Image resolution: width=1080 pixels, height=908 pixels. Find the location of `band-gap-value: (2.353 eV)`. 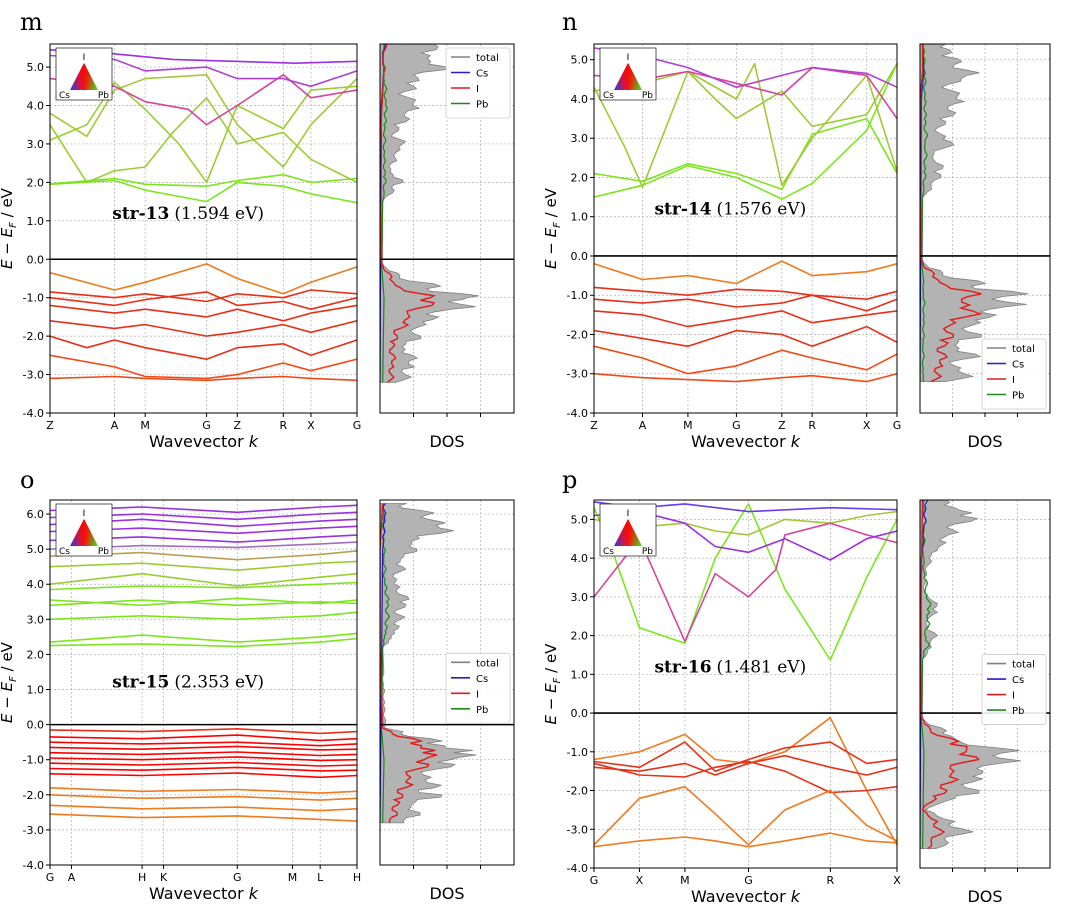

band-gap-value: (2.353 eV) is located at coordinates (219, 683).